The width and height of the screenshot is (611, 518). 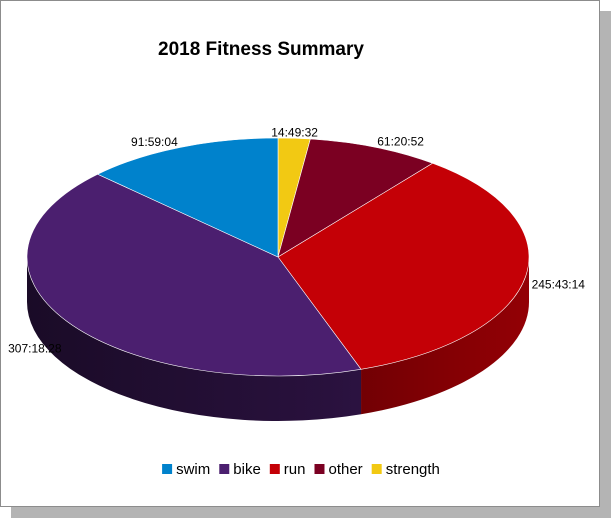 What do you see at coordinates (35, 349) in the screenshot?
I see `data-label-bike: 307:18:28` at bounding box center [35, 349].